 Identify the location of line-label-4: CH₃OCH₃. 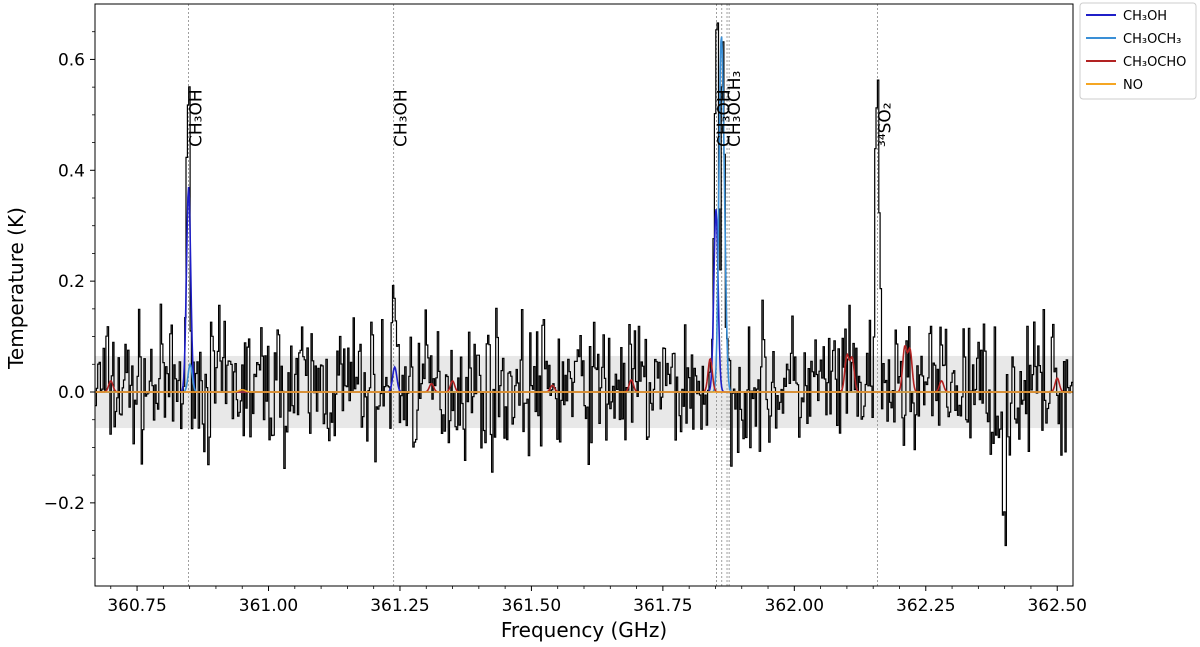
(735, 109).